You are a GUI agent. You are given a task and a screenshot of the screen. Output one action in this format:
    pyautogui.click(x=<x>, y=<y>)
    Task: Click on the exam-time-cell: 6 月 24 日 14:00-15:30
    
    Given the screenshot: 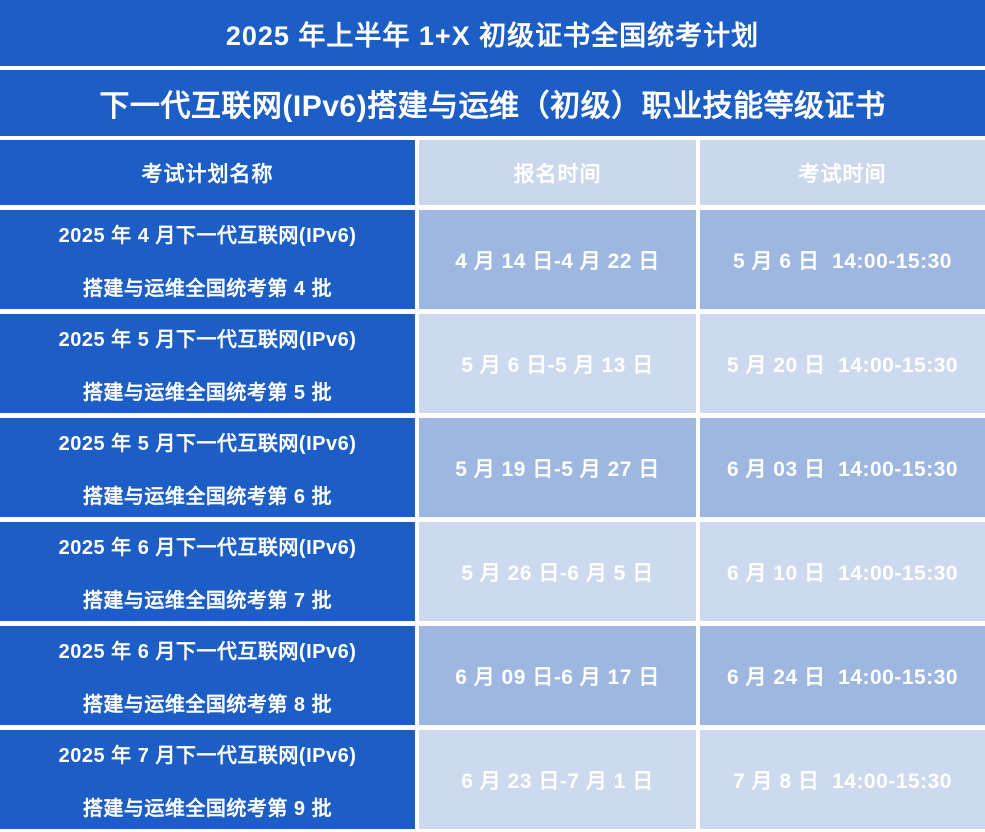 What is the action you would take?
    pyautogui.click(x=842, y=675)
    